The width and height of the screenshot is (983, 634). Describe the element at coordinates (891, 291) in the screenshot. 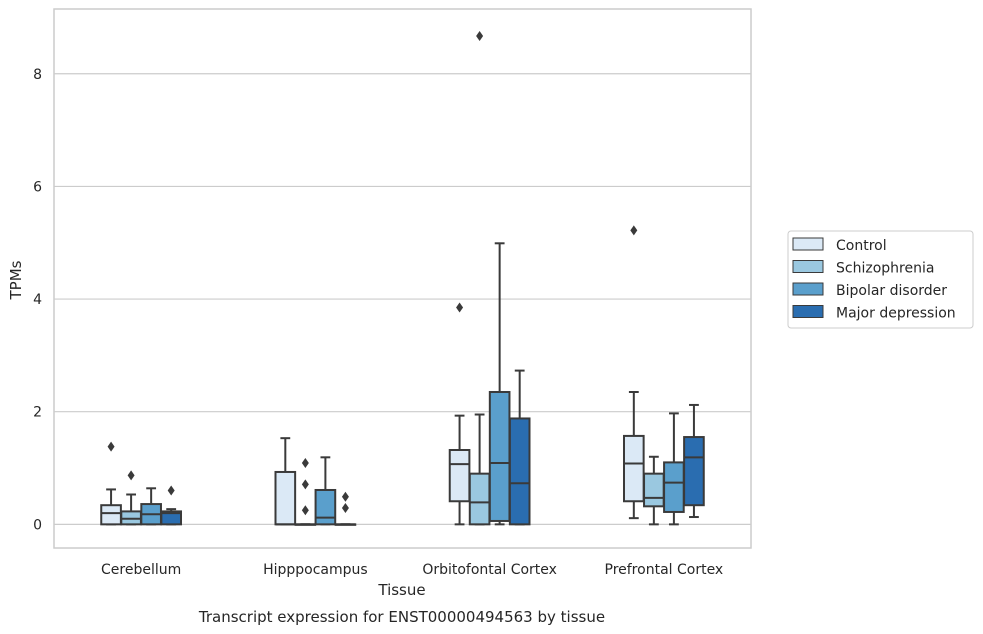

I see `legend-label-2: Bipolar disorder` at that location.